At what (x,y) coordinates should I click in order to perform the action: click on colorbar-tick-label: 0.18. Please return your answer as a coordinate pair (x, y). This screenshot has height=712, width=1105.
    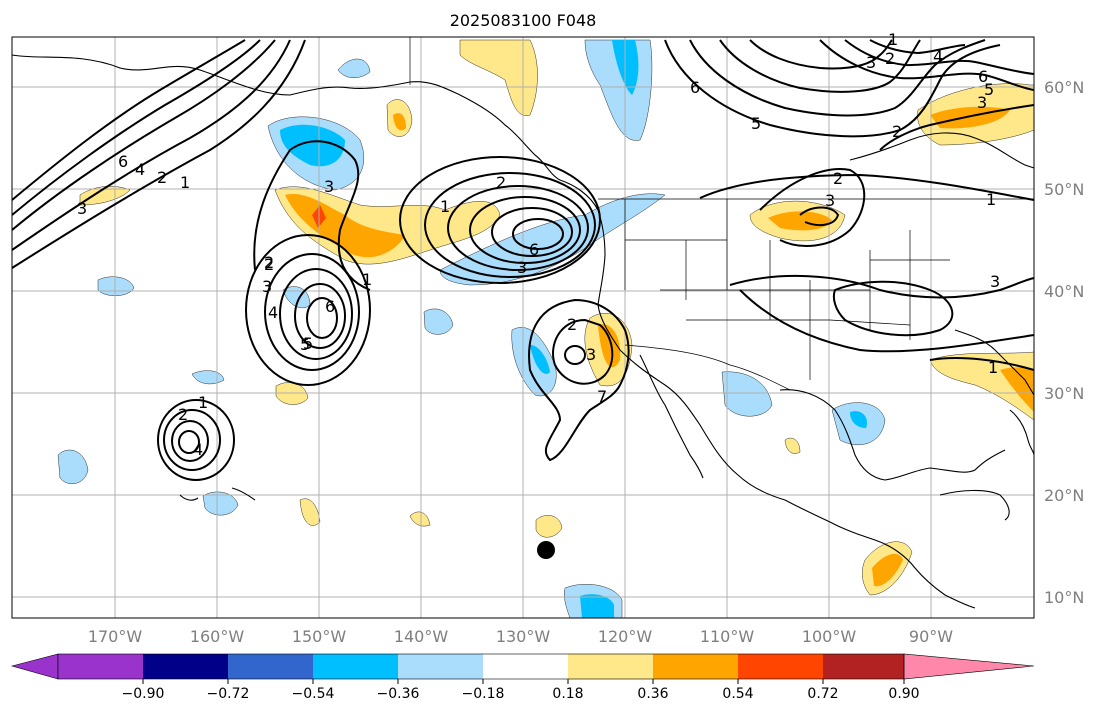
    Looking at the image, I should click on (567, 694).